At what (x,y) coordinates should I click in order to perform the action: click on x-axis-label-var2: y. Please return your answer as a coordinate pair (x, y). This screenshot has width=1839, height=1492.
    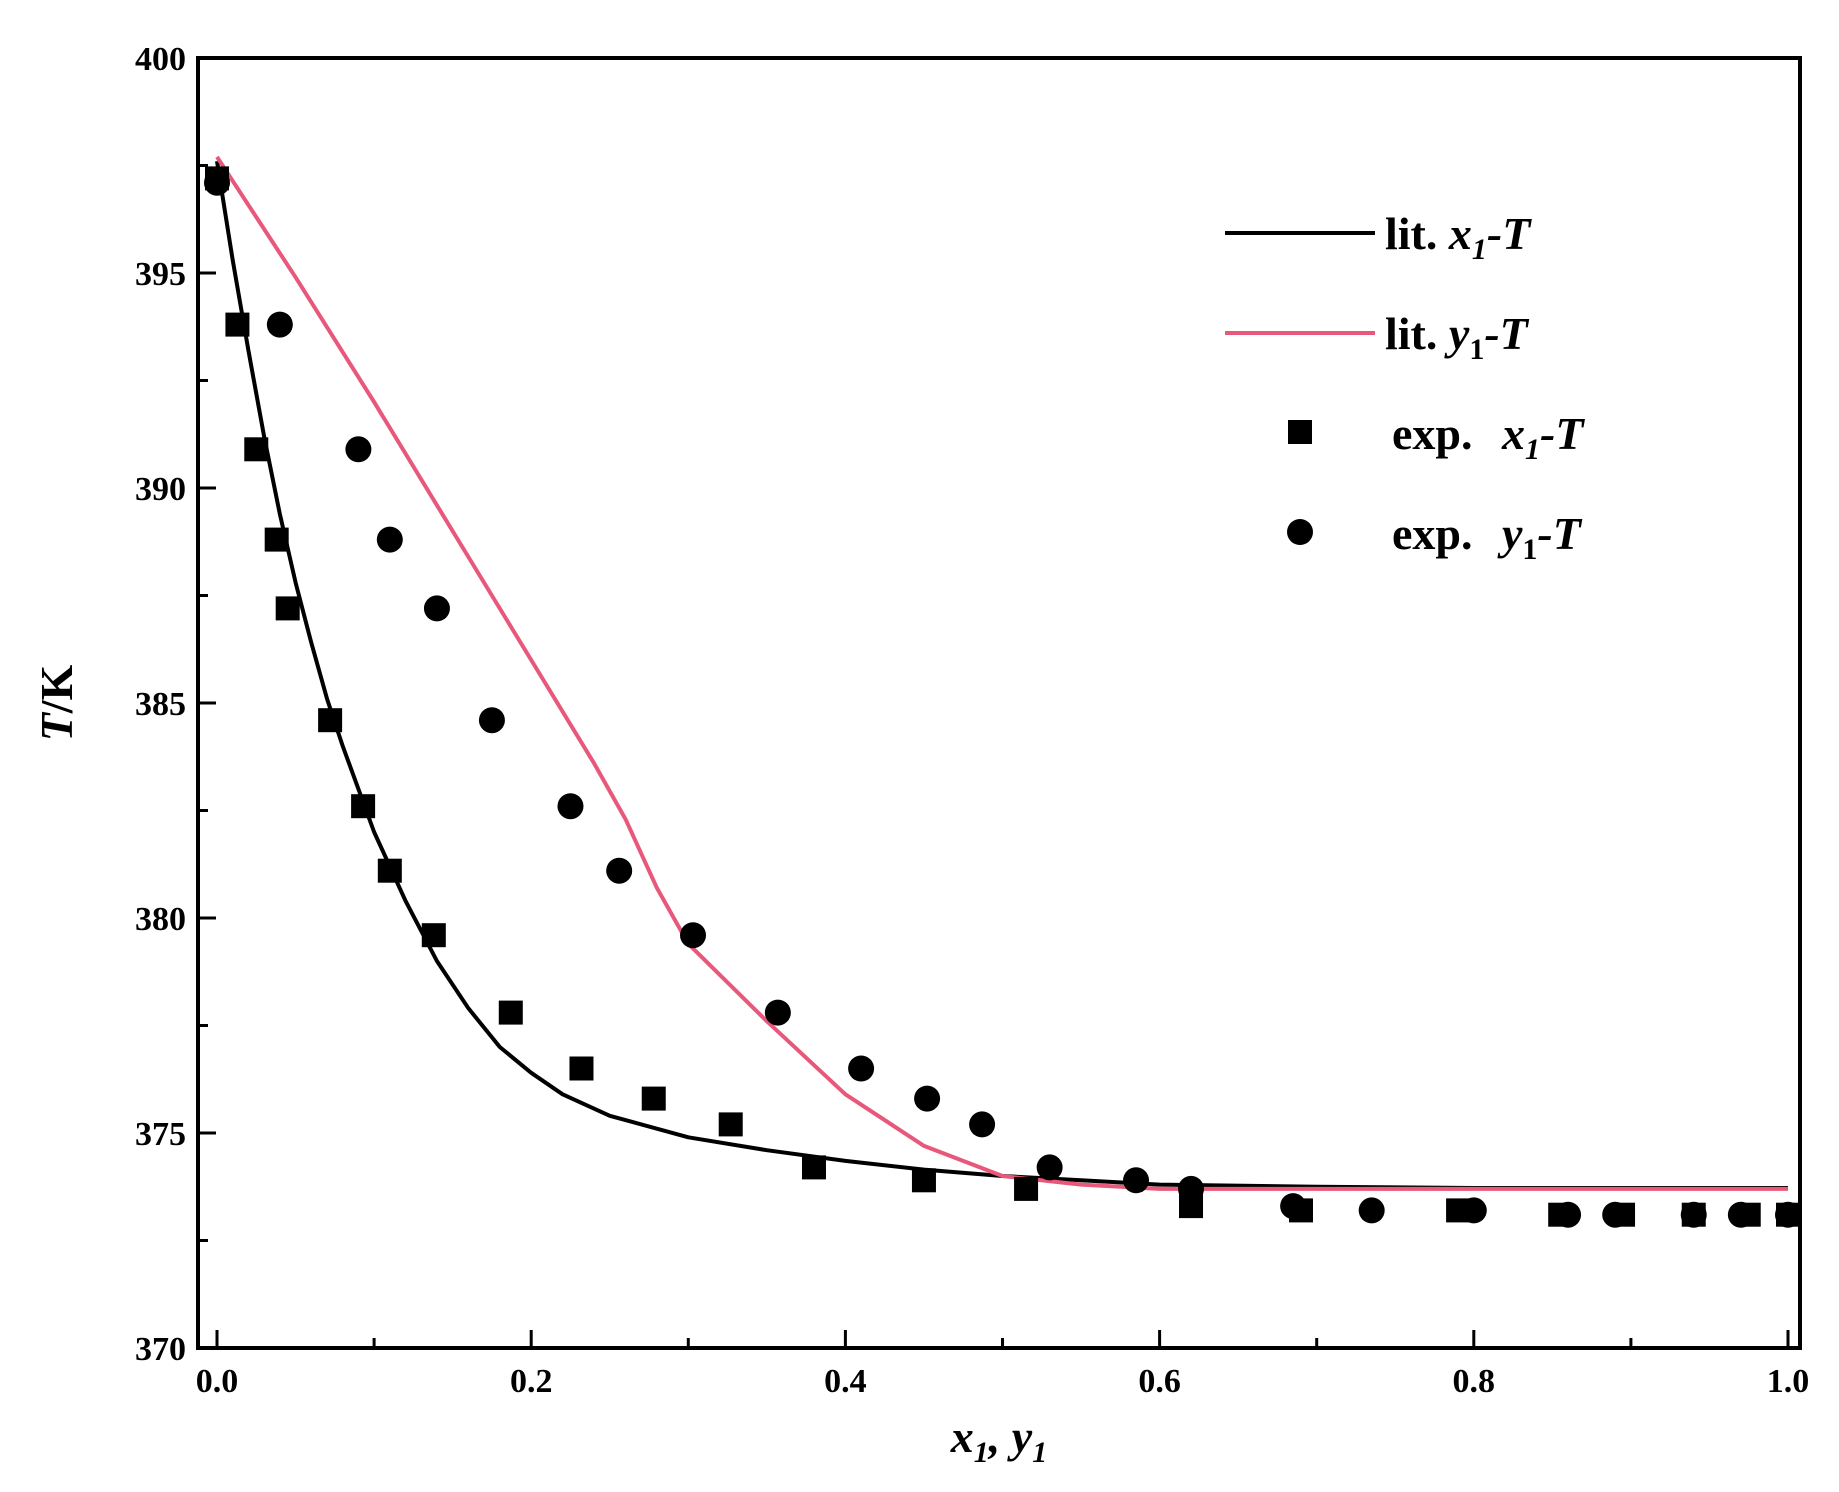
    Looking at the image, I should click on (1020, 1436).